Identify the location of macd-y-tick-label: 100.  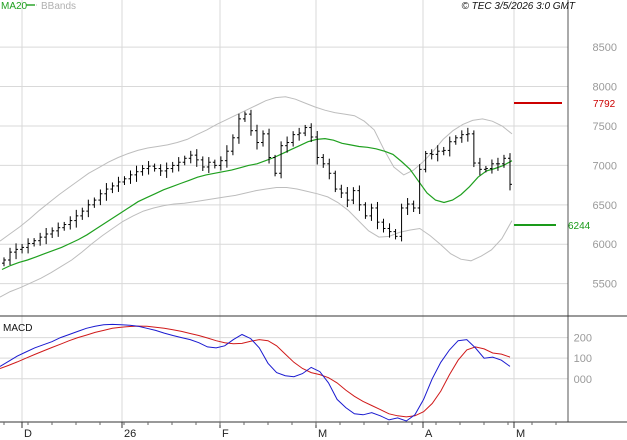
(583, 359).